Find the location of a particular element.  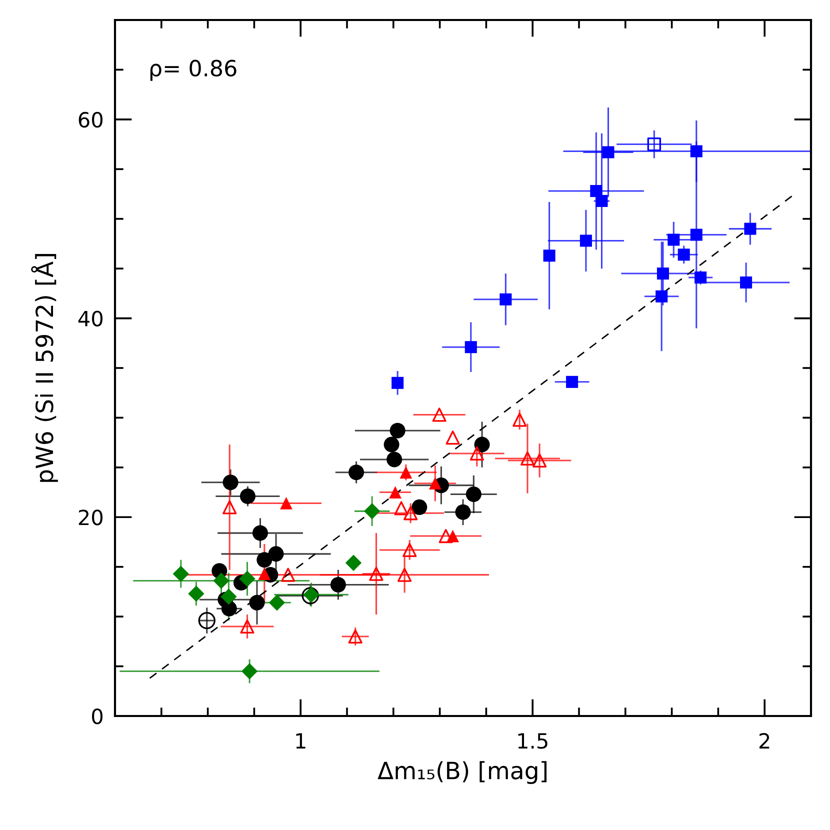

y-tick-label: 0 is located at coordinates (97, 716).